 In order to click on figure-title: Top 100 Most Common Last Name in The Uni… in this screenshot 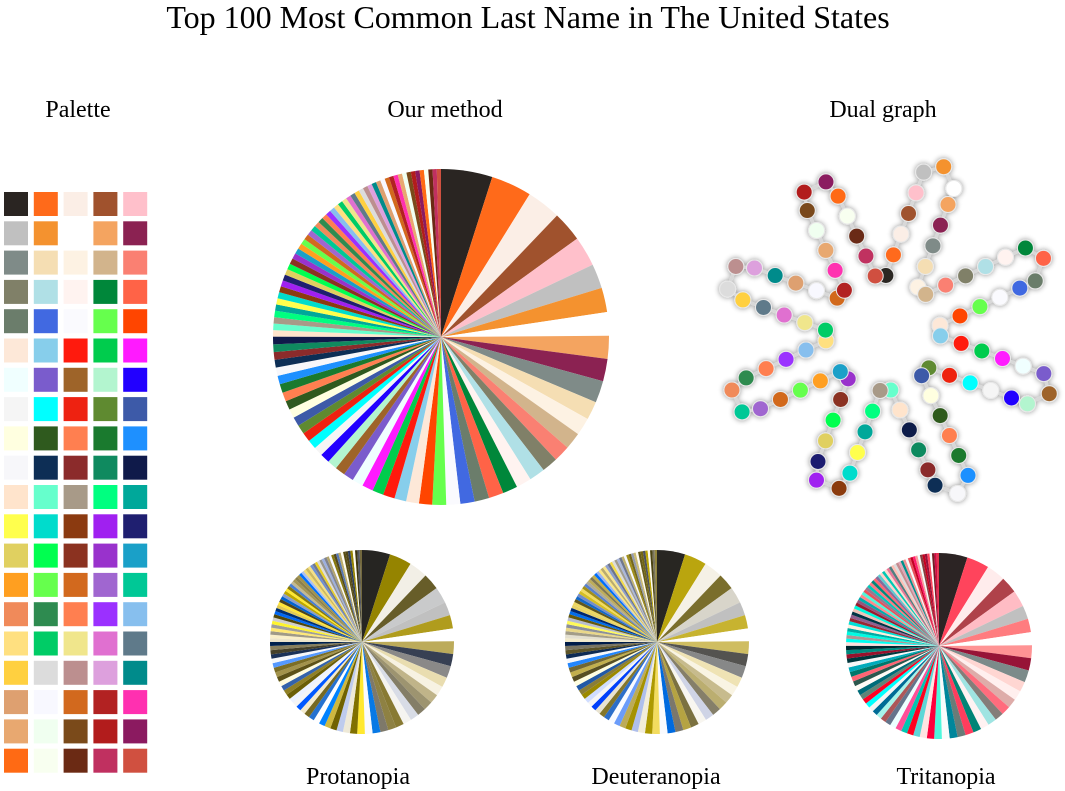, I will do `click(527, 17)`.